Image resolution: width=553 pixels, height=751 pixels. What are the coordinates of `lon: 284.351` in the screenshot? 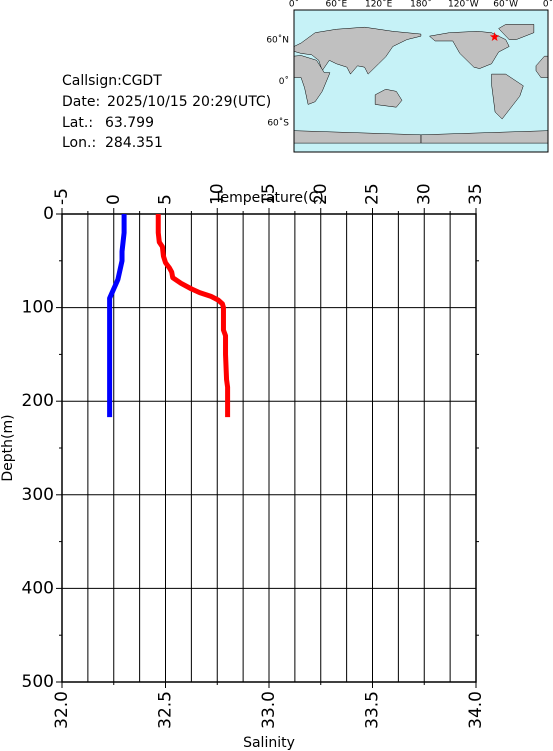 It's located at (134, 143).